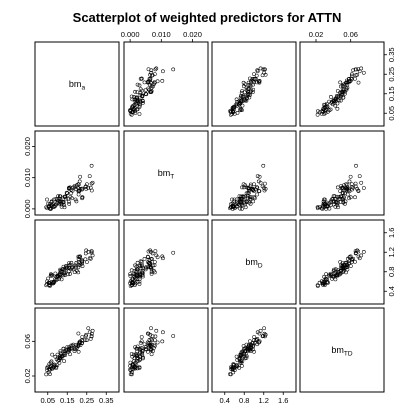  I want to click on tick-label: 0.35, so click(391, 54).